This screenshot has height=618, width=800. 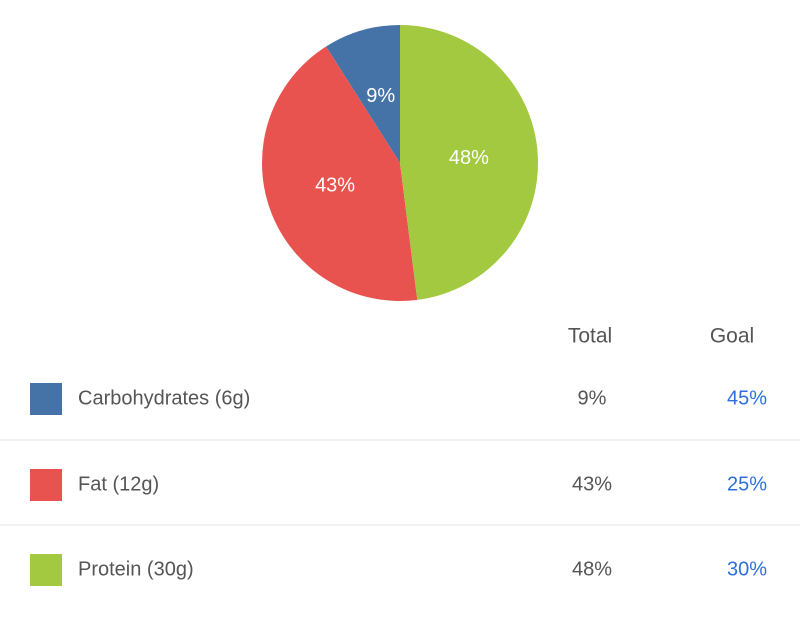 I want to click on row-goal: 45%, so click(x=747, y=398).